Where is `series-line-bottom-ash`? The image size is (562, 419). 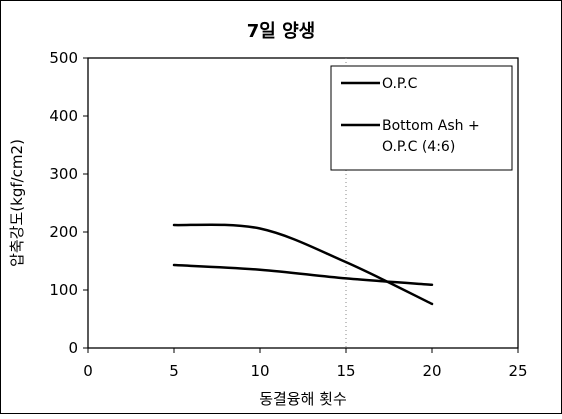 series-line-bottom-ash is located at coordinates (303, 275).